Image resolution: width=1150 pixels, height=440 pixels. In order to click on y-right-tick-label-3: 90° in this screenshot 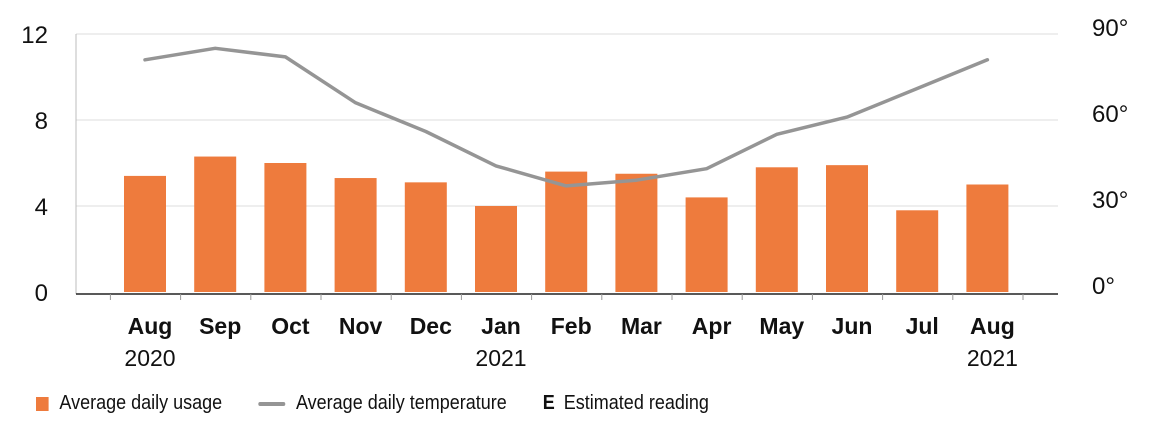, I will do `click(1110, 28)`.